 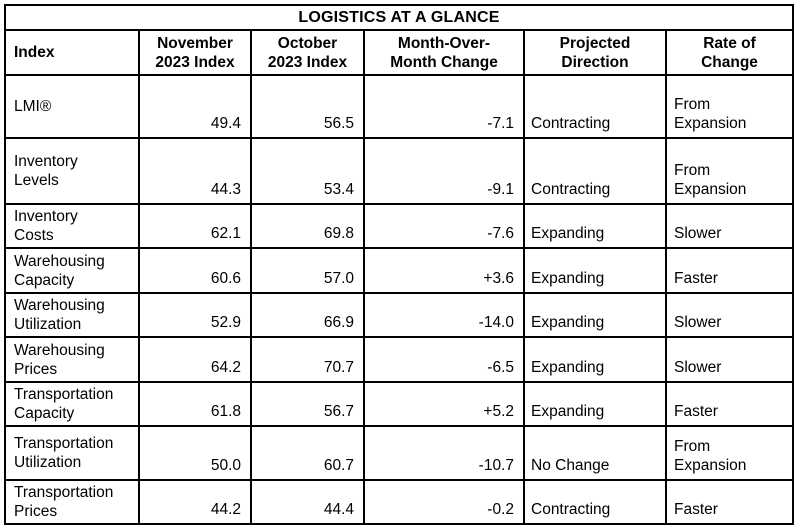 I want to click on cell-november: 50.0, so click(x=195, y=453).